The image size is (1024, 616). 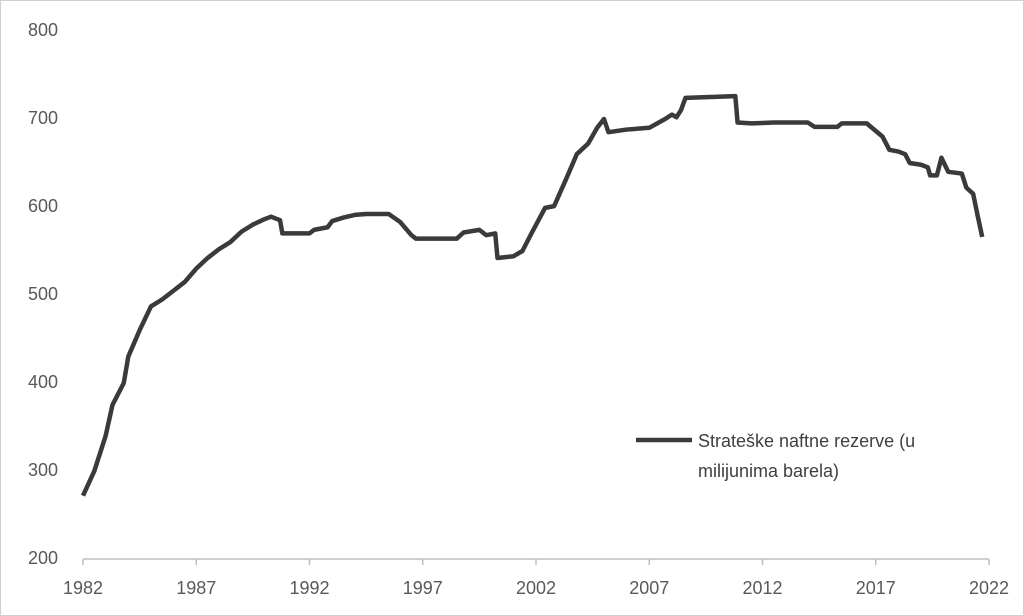 I want to click on x-tick-label: 2007, so click(x=649, y=588).